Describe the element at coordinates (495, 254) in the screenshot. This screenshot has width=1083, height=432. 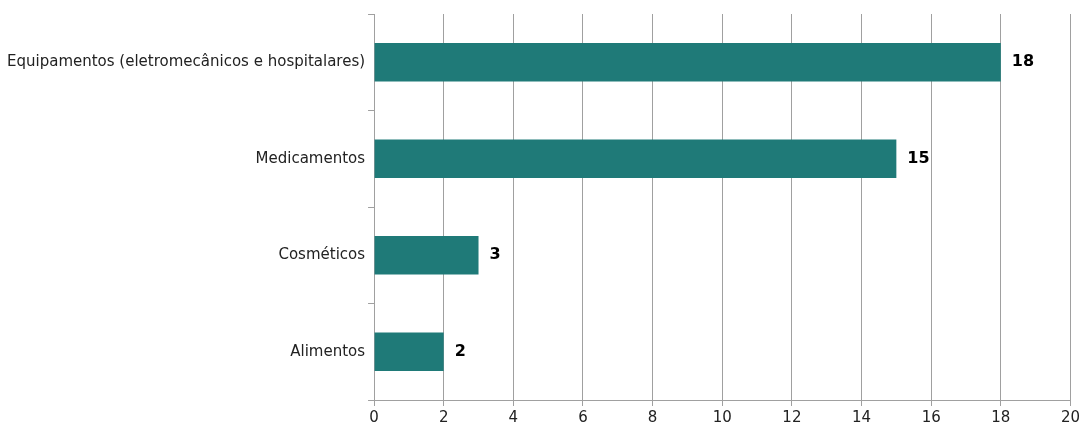
I see `data-label: 3` at that location.